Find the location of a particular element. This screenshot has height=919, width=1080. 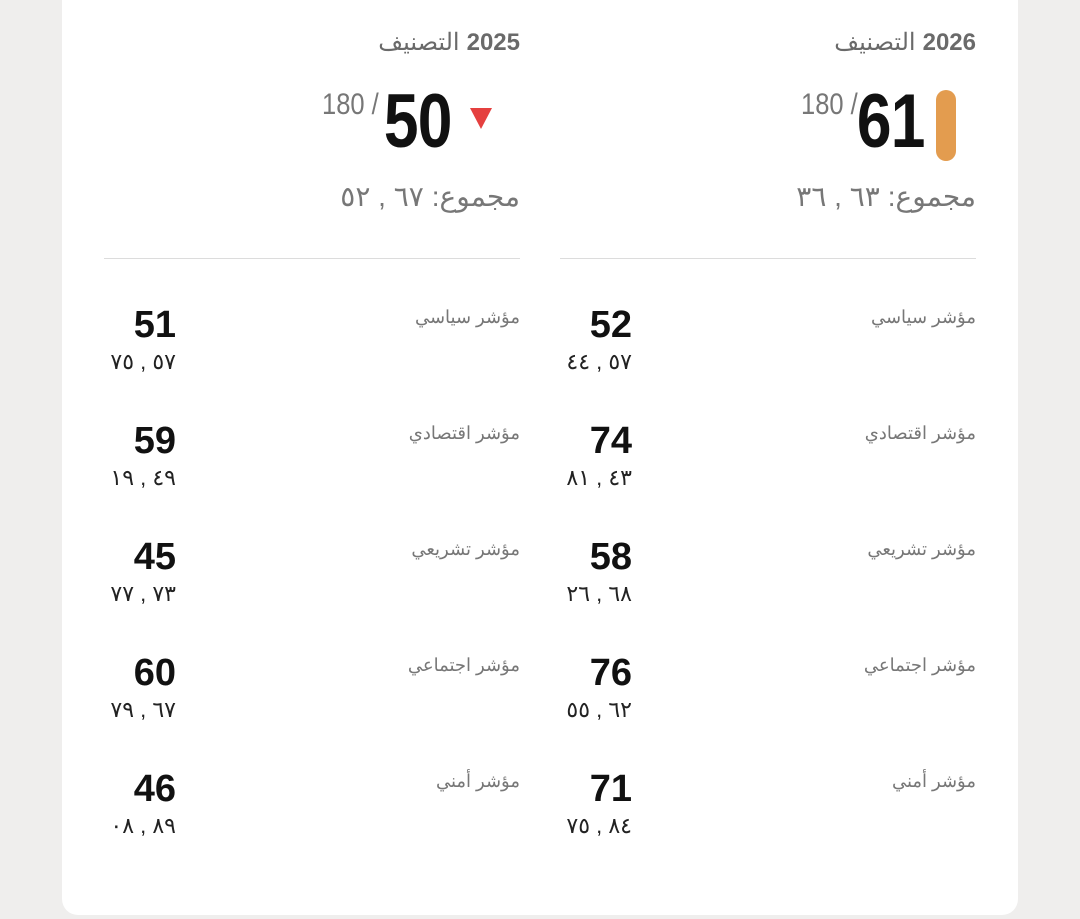

index-value: ٨٩ , ٠٨ is located at coordinates (143, 825).